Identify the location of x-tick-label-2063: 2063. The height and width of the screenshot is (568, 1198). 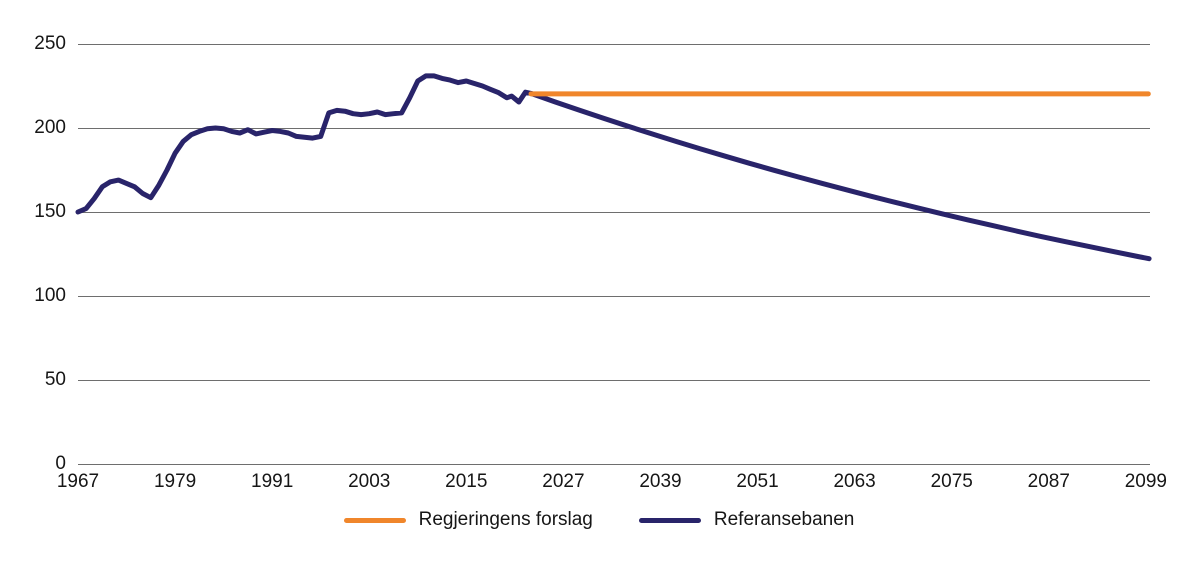
(854, 481).